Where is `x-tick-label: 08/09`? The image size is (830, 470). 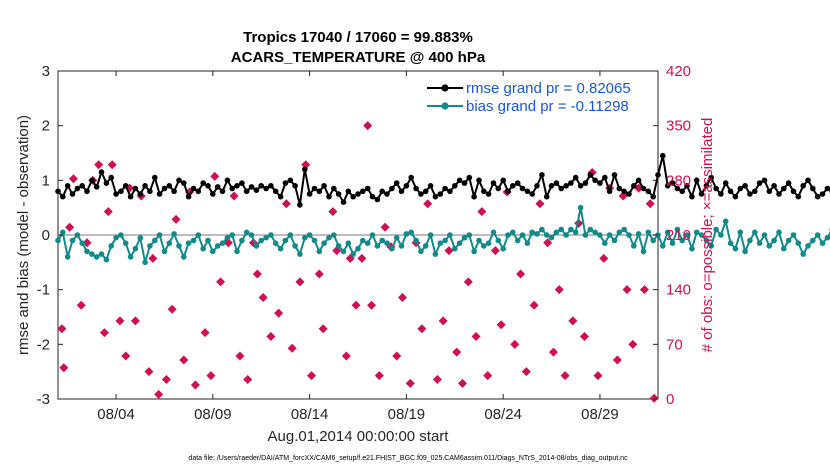 x-tick-label: 08/09 is located at coordinates (213, 414).